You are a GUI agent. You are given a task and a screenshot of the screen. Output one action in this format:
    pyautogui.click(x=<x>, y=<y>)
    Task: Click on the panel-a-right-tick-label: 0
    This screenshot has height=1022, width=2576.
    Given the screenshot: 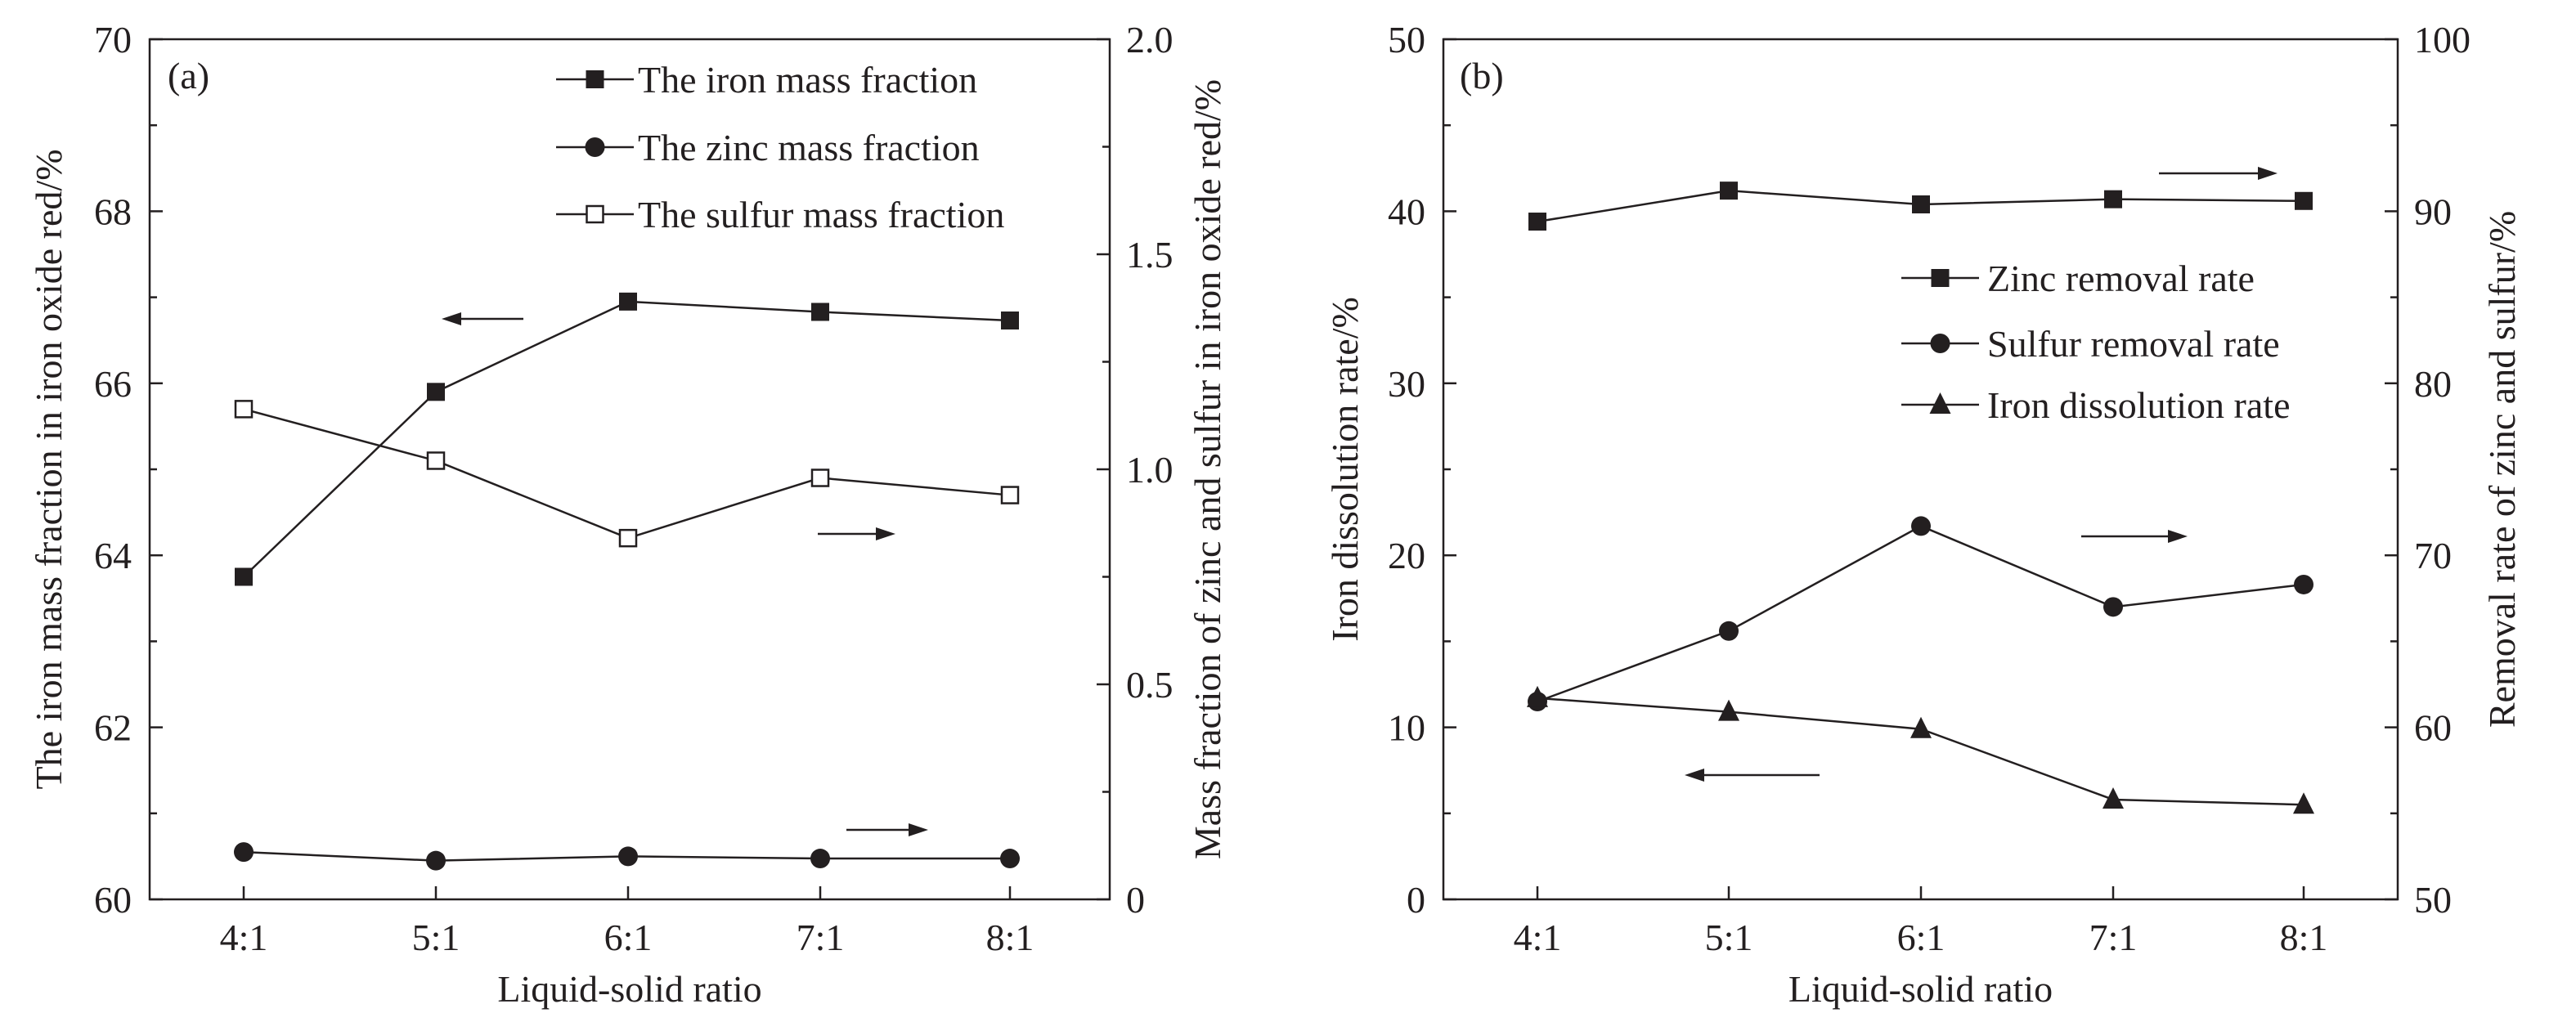 What is the action you would take?
    pyautogui.click(x=1136, y=900)
    